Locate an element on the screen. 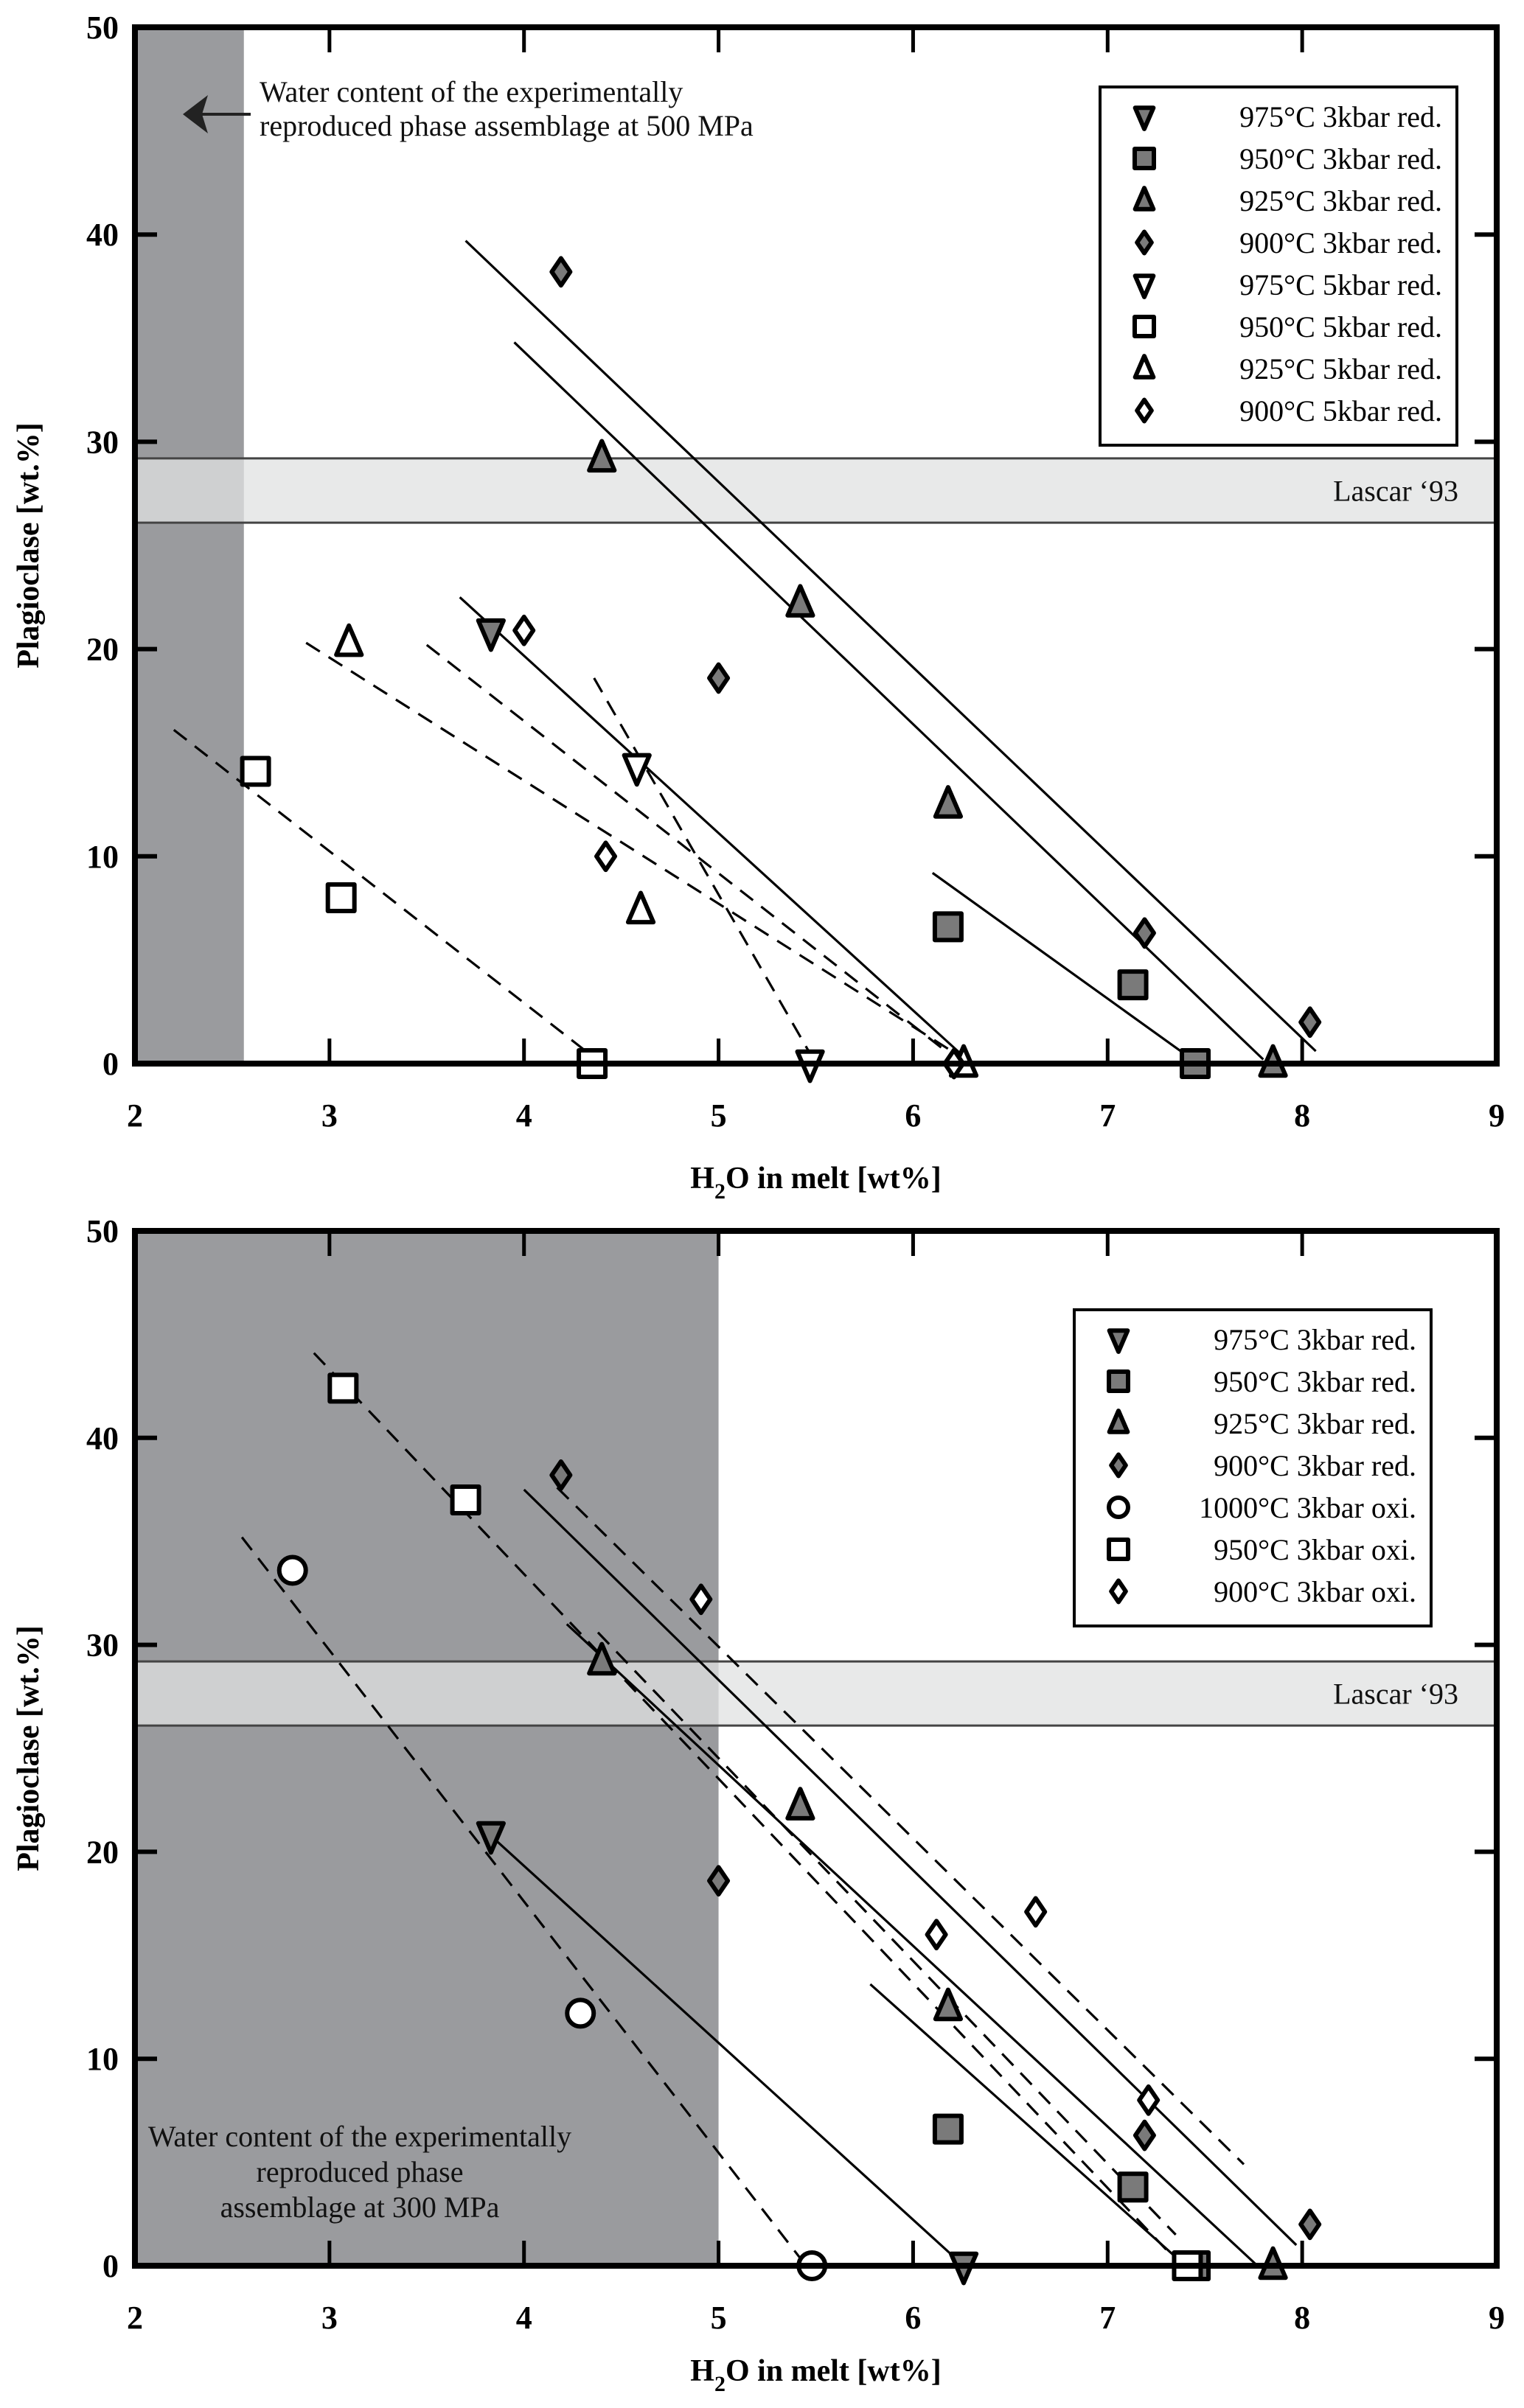 The height and width of the screenshot is (2408, 1524). x-tick-label: 3 is located at coordinates (329, 2318).